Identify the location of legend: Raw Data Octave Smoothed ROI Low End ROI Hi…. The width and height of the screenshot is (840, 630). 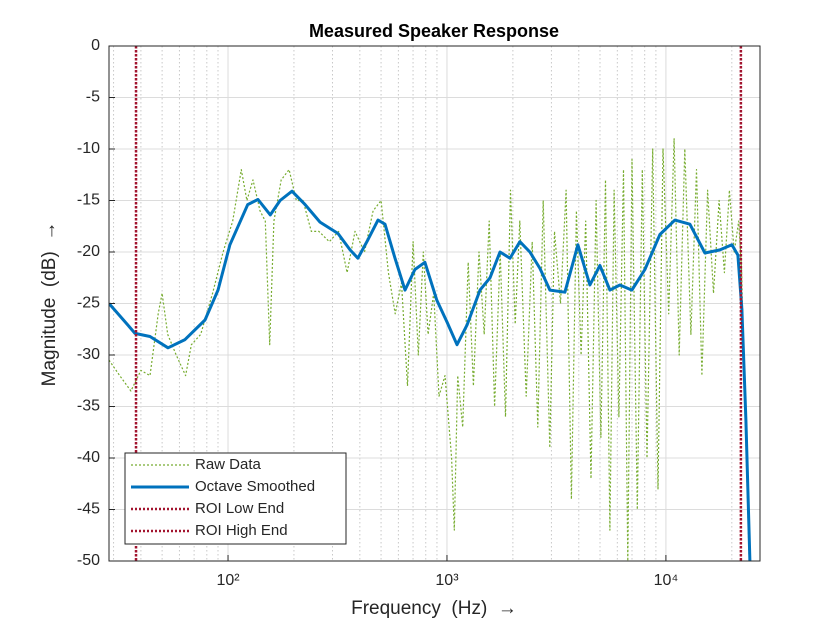
(235, 498).